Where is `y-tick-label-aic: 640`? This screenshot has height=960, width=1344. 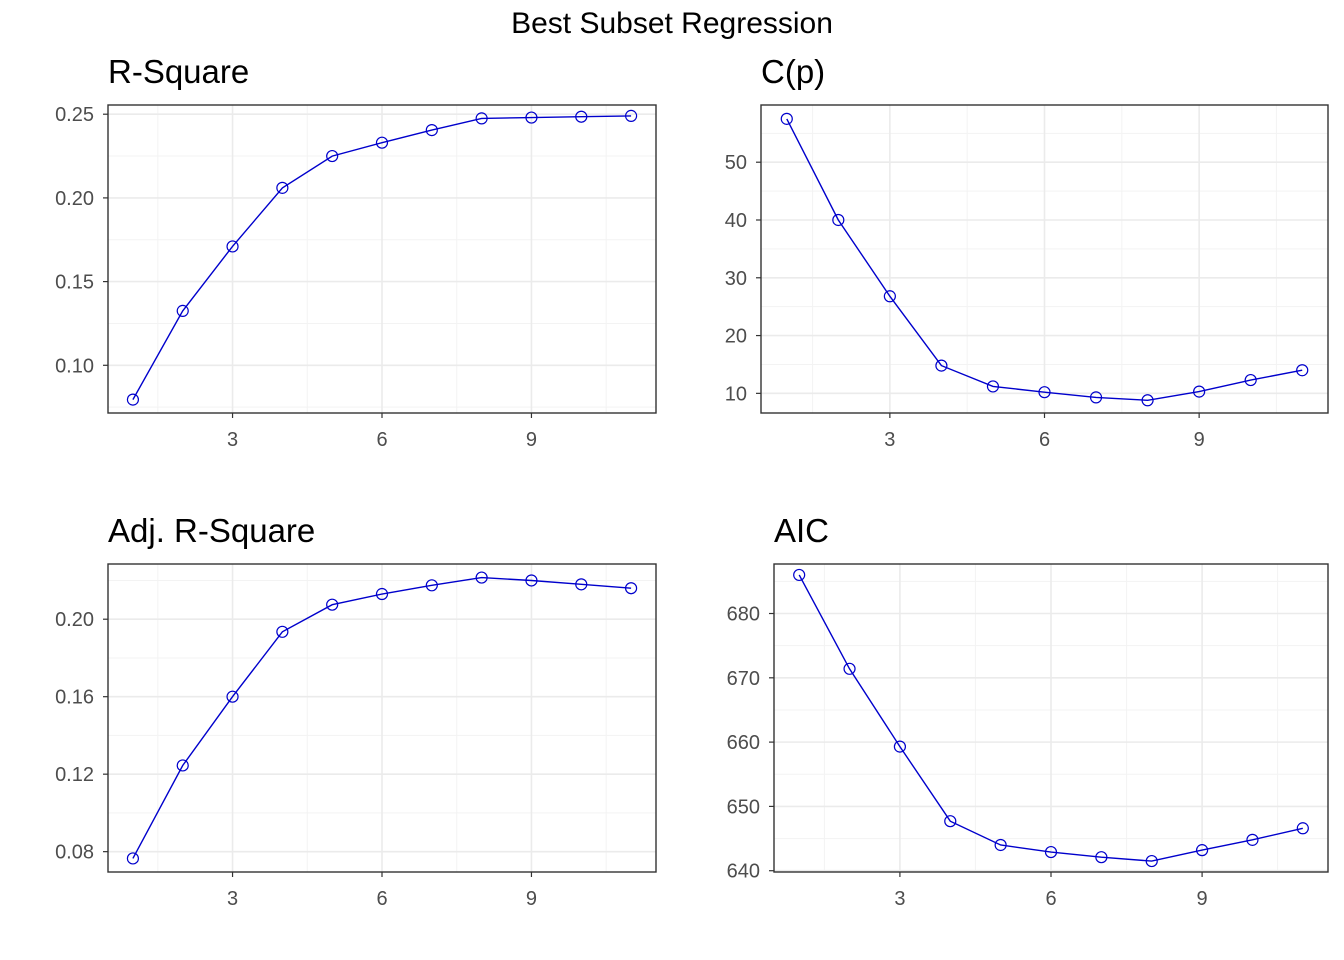 y-tick-label-aic: 640 is located at coordinates (743, 872).